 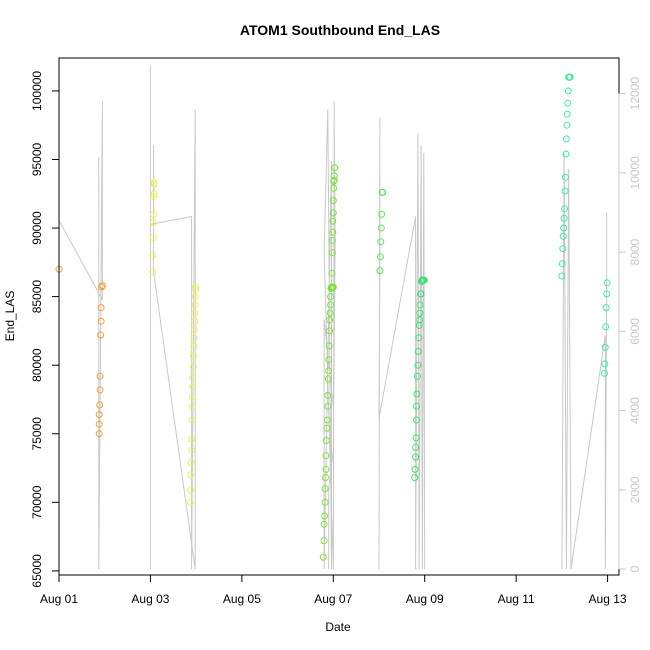 I want to click on y2-tick-label: 12000, so click(x=635, y=94).